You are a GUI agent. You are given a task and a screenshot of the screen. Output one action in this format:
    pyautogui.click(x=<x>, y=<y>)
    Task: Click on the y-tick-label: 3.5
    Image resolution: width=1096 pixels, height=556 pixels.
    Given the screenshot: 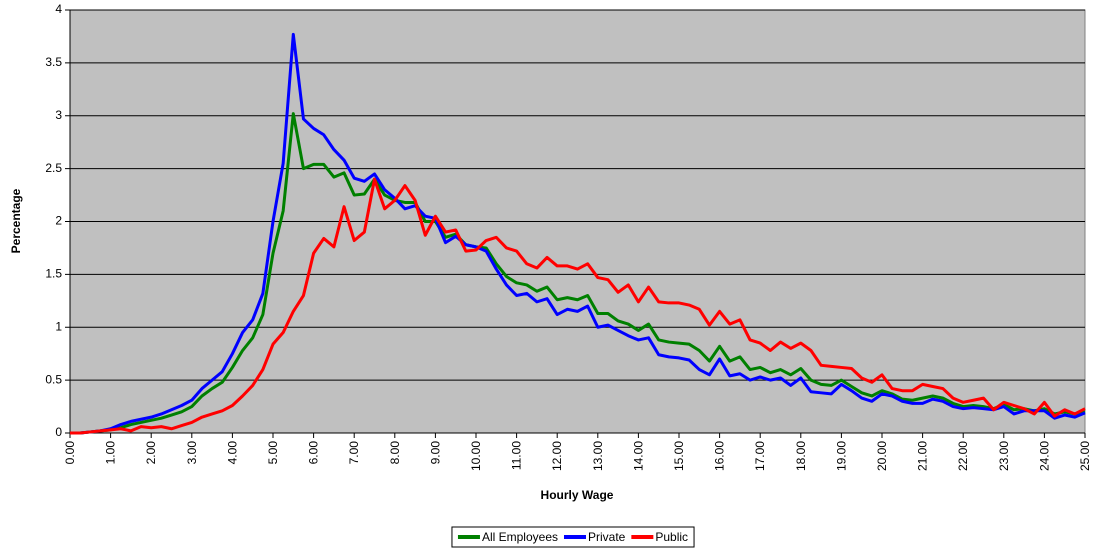 What is the action you would take?
    pyautogui.click(x=53, y=62)
    